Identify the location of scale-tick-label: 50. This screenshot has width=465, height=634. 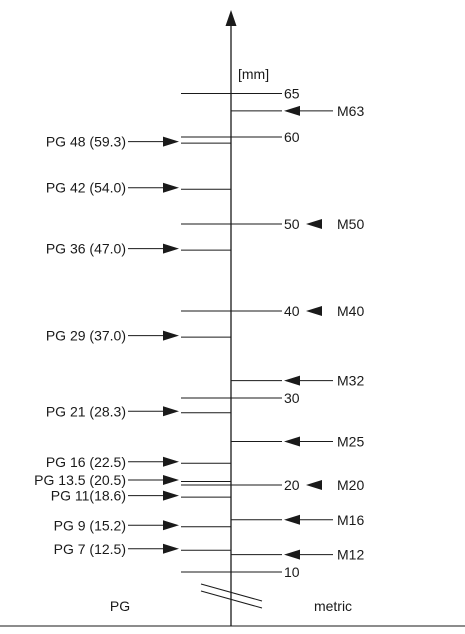
(292, 224).